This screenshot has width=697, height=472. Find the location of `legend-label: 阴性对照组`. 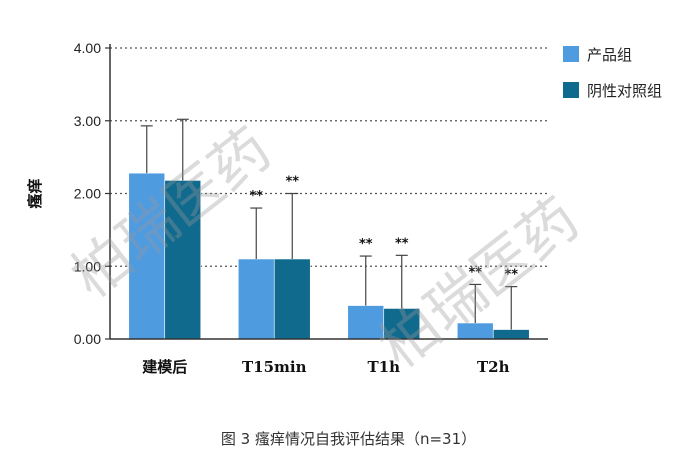

legend-label: 阴性对照组 is located at coordinates (624, 91).